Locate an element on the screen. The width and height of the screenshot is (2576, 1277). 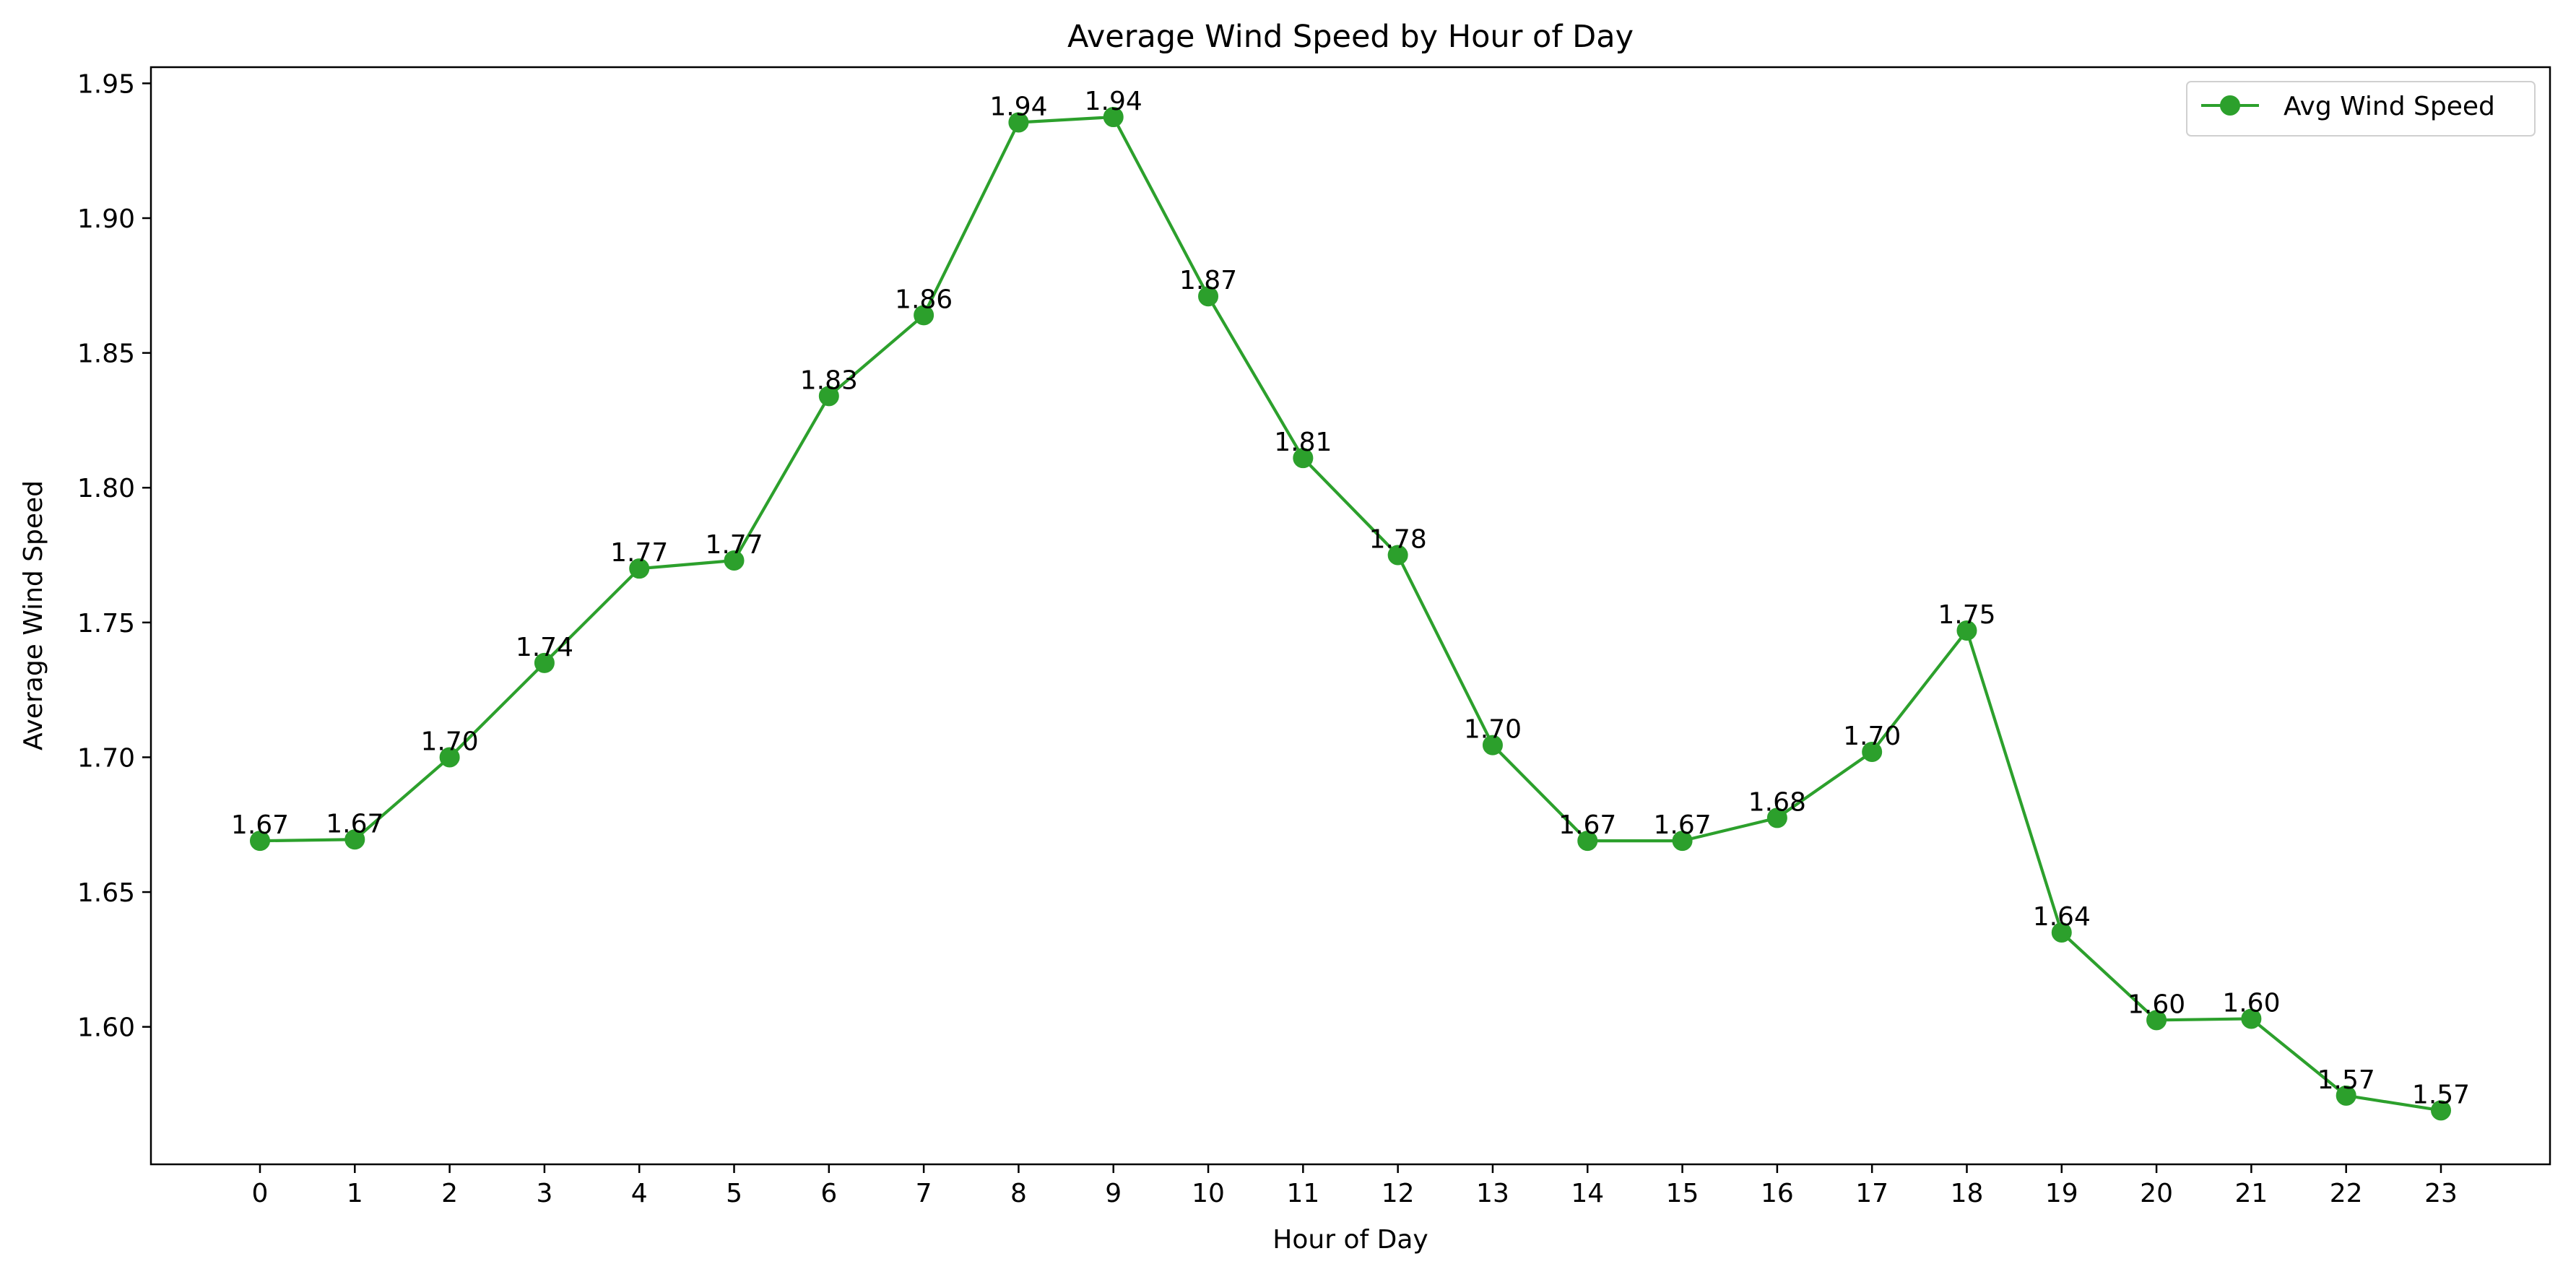
x-tick-label: 4 is located at coordinates (639, 1193).